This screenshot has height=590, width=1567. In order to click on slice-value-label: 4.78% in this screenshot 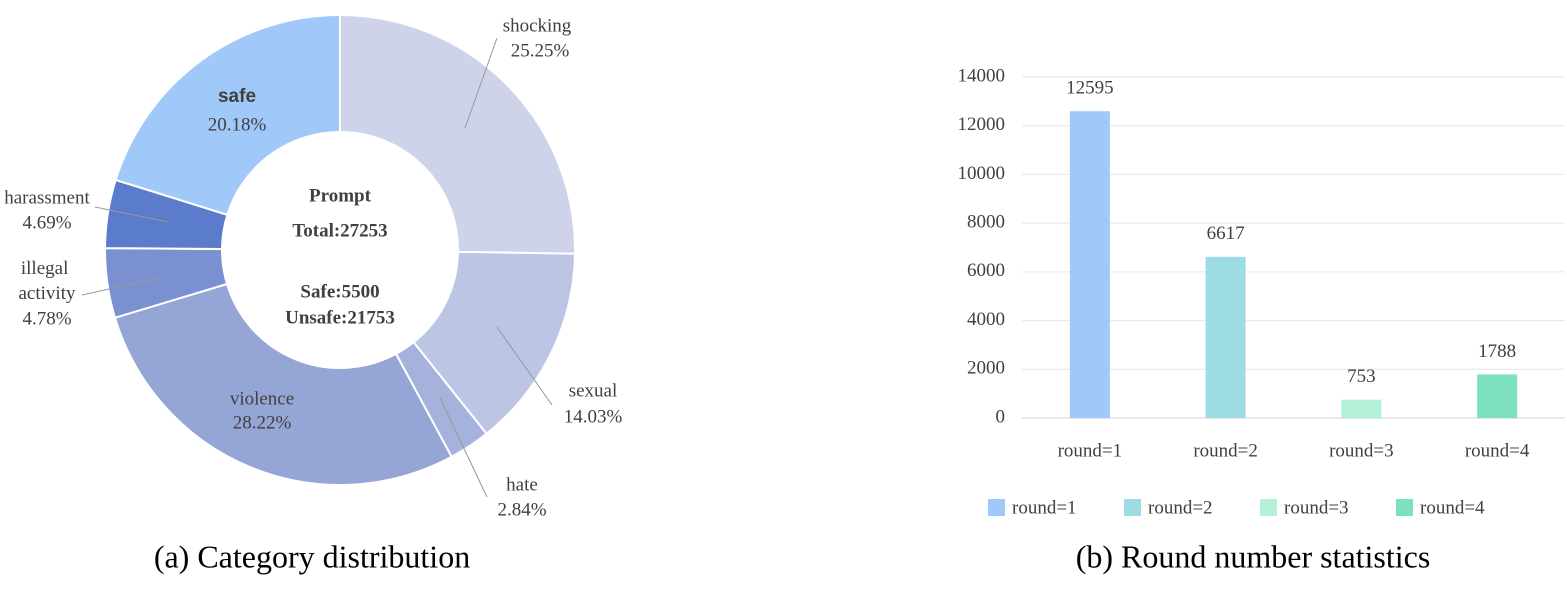, I will do `click(46, 318)`.